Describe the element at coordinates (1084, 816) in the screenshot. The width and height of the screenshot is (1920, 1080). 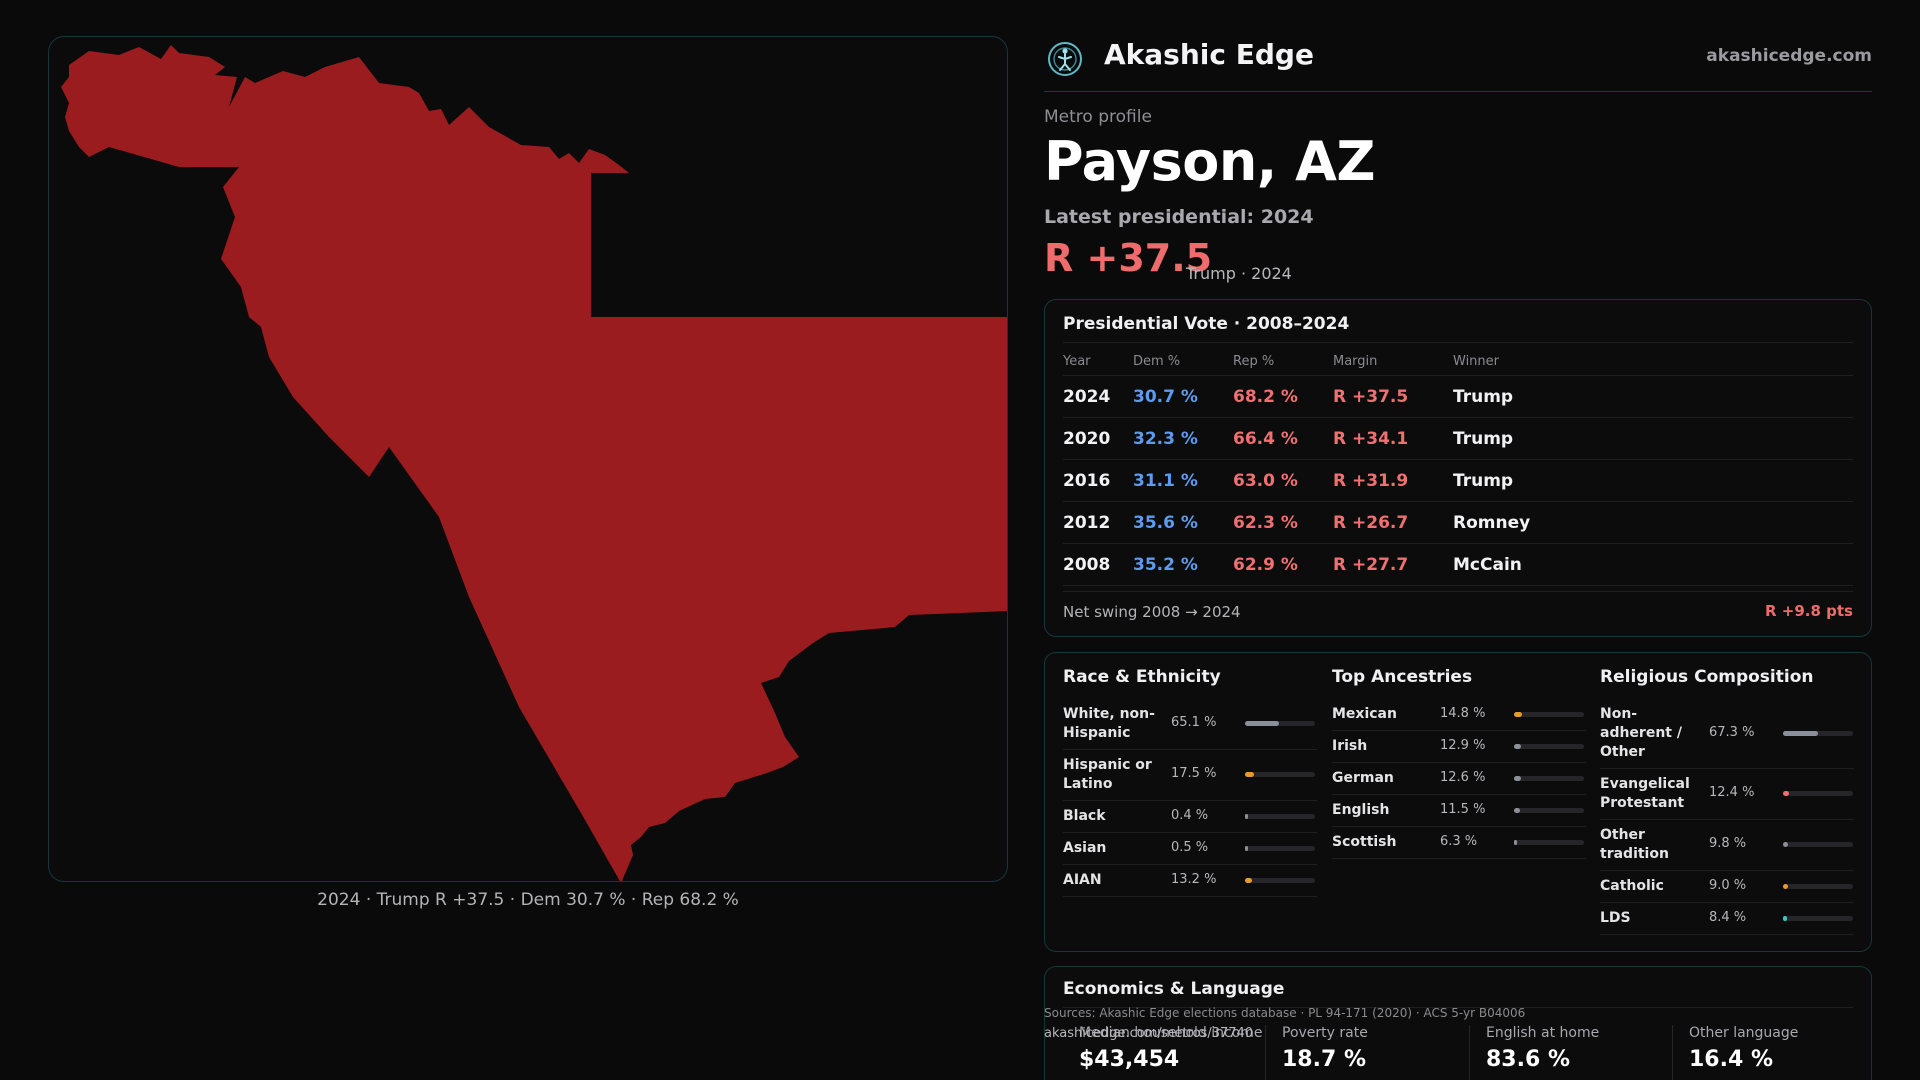
I see `item-label: Black` at that location.